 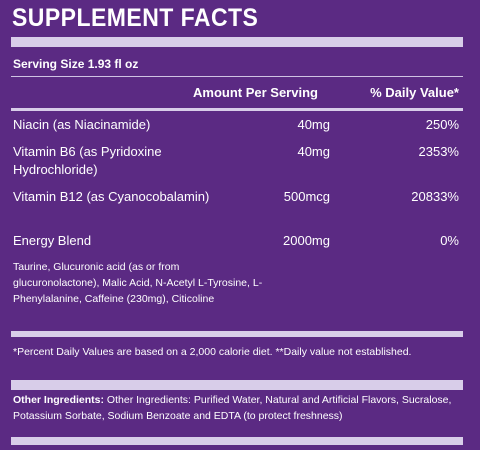 I want to click on nutrient-dv-vitamin-b12: 20833%, so click(x=435, y=196).